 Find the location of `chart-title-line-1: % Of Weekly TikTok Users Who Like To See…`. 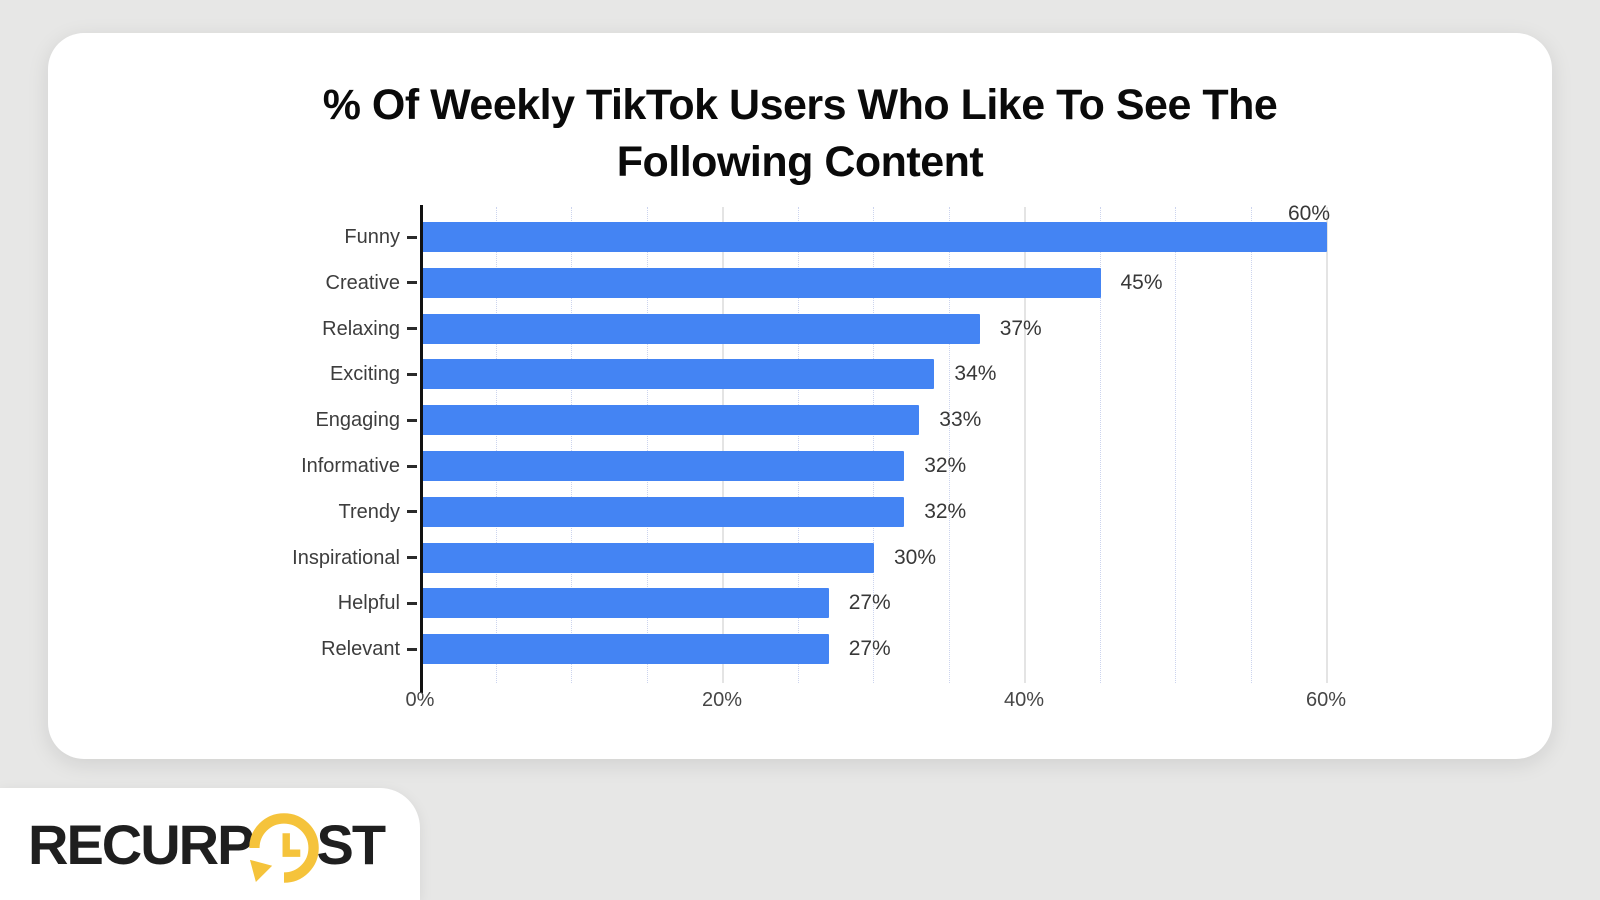

chart-title-line-1: % Of Weekly TikTok Users Who Like To See… is located at coordinates (800, 105).